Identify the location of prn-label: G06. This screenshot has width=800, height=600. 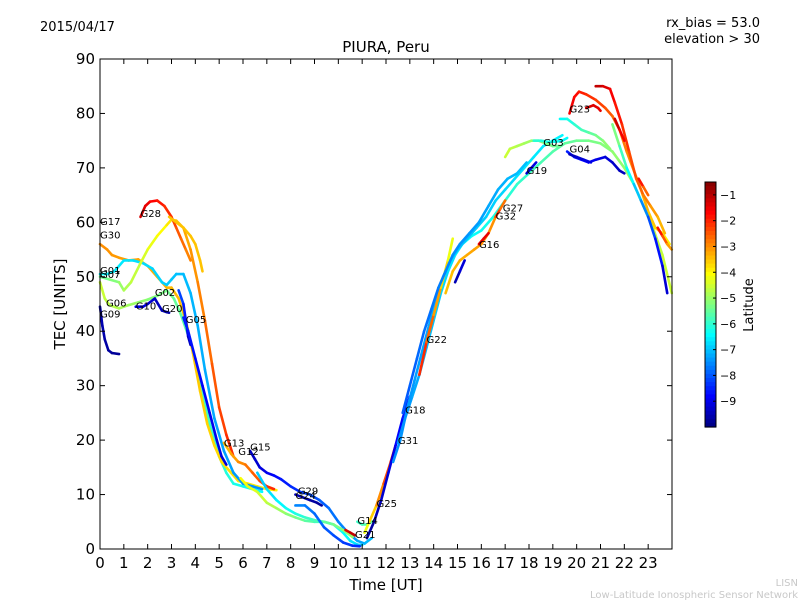
(116, 304).